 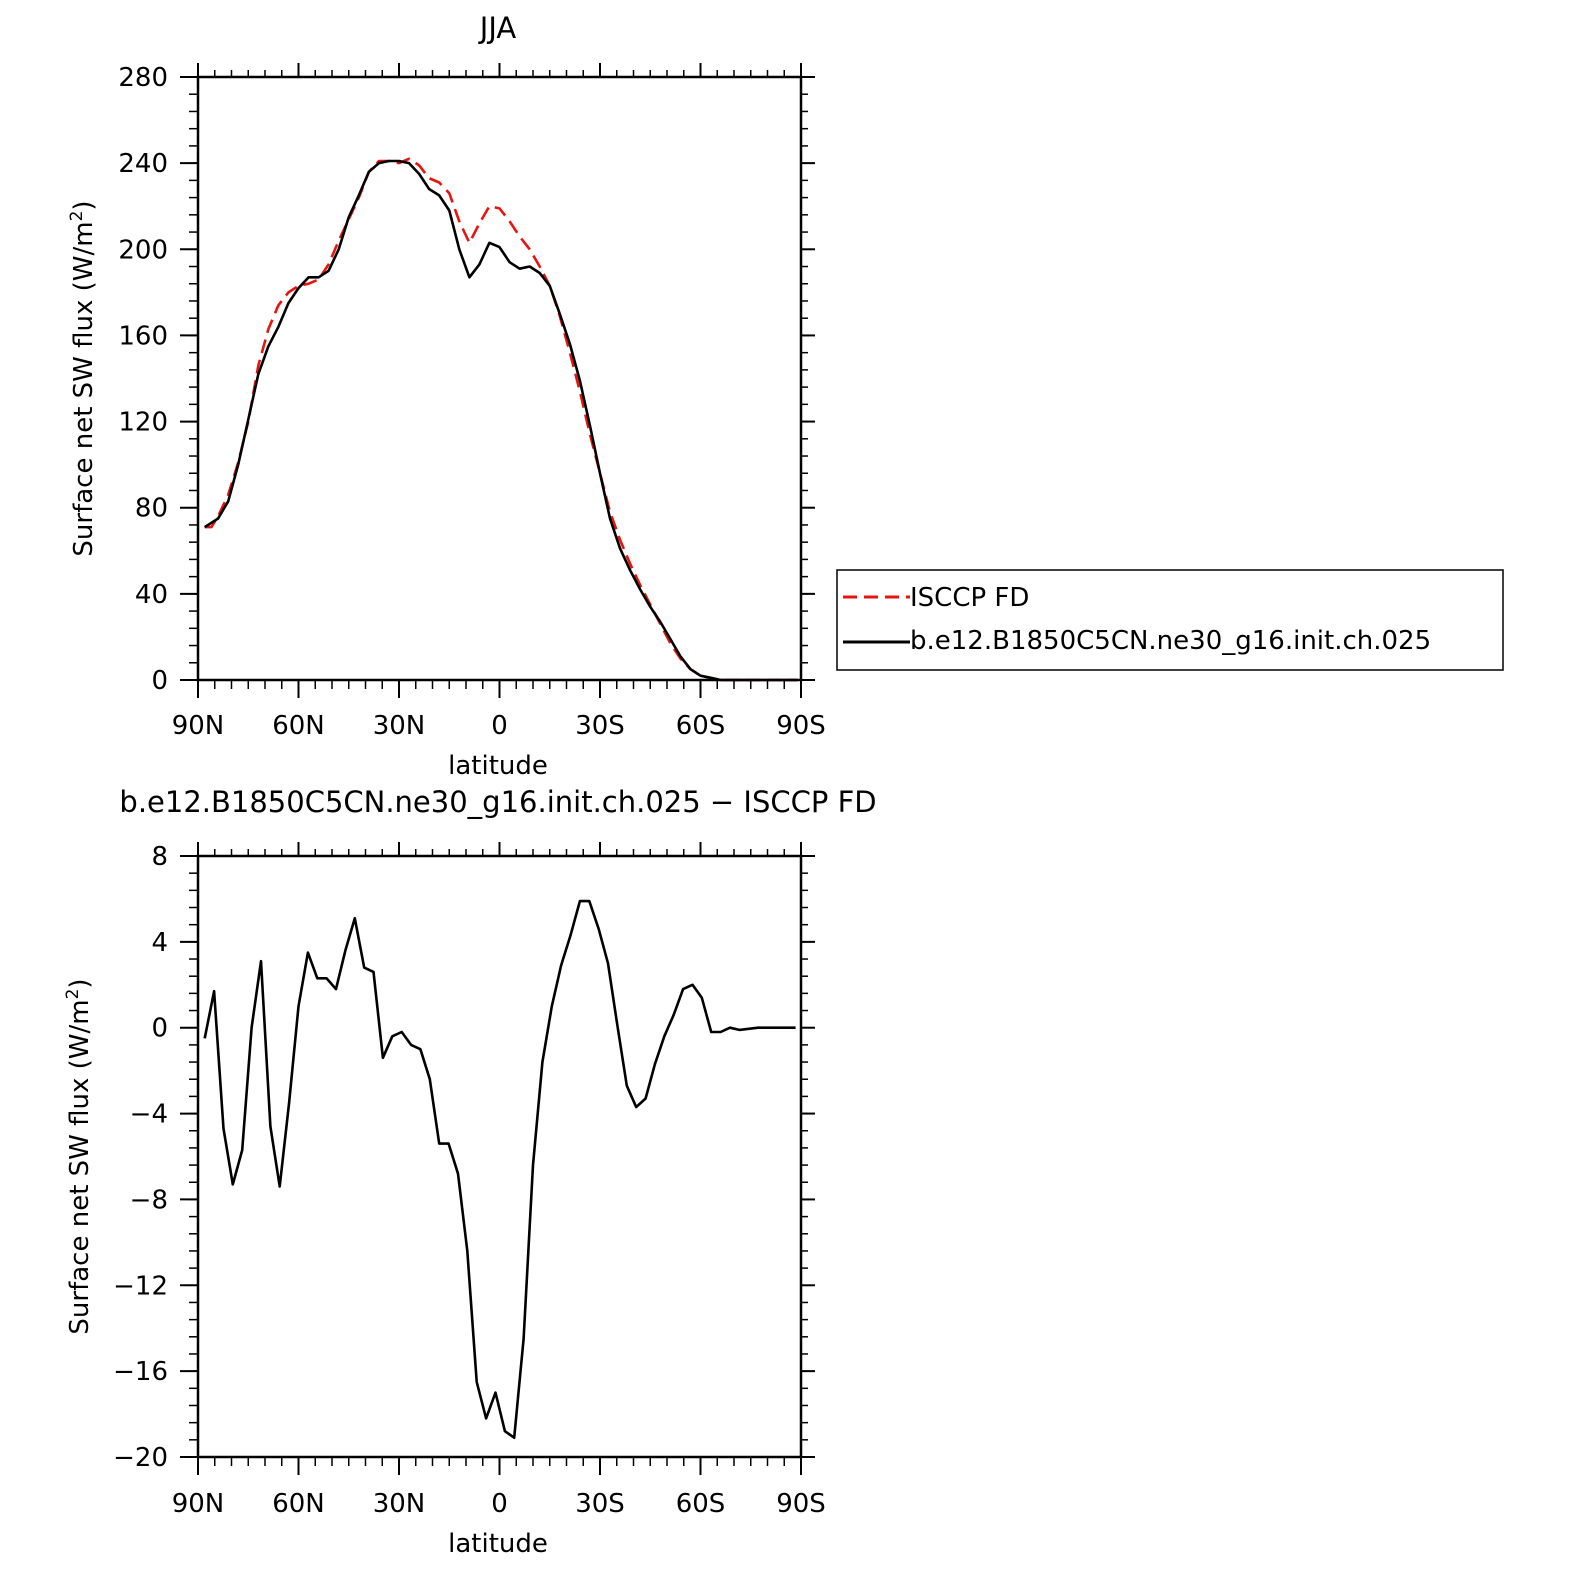 What do you see at coordinates (149, 1200) in the screenshot?
I see `bottom-y-tick-label: −8` at bounding box center [149, 1200].